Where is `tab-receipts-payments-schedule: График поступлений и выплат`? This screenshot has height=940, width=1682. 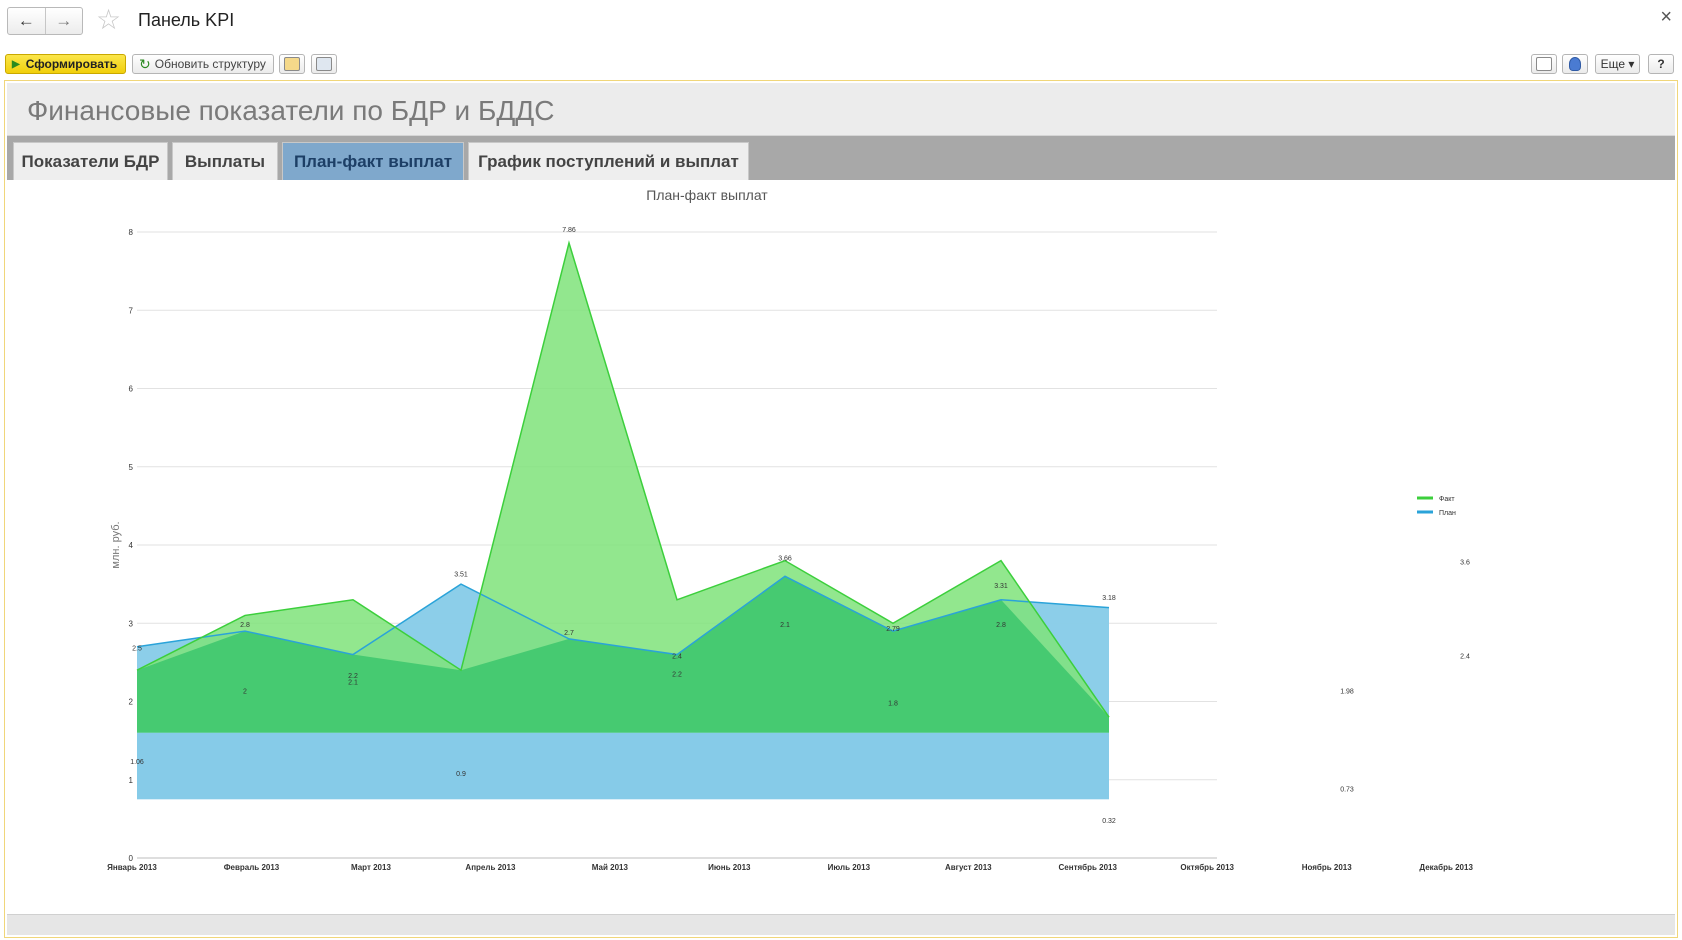 tab-receipts-payments-schedule: График поступлений и выплат is located at coordinates (608, 161).